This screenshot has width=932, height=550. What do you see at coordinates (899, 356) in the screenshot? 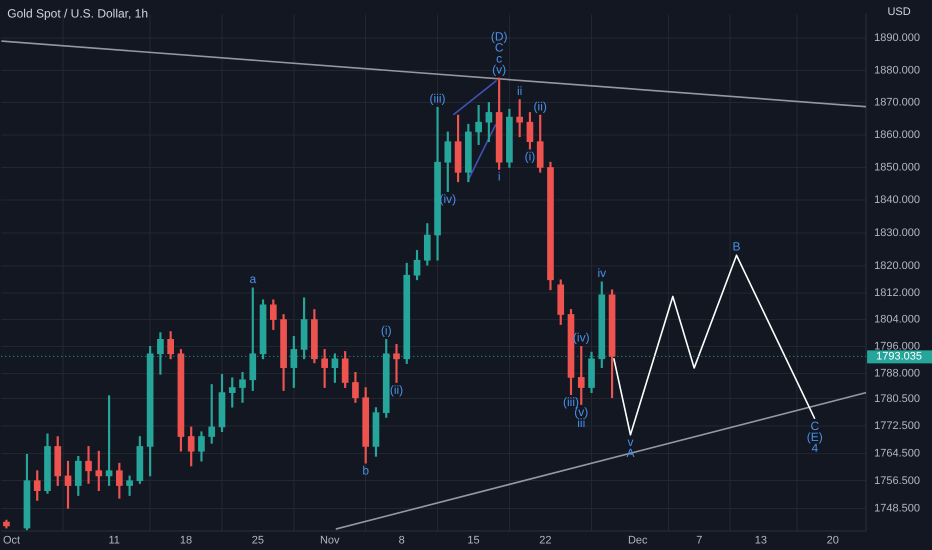
I see `ref-line-label: 1793.035` at bounding box center [899, 356].